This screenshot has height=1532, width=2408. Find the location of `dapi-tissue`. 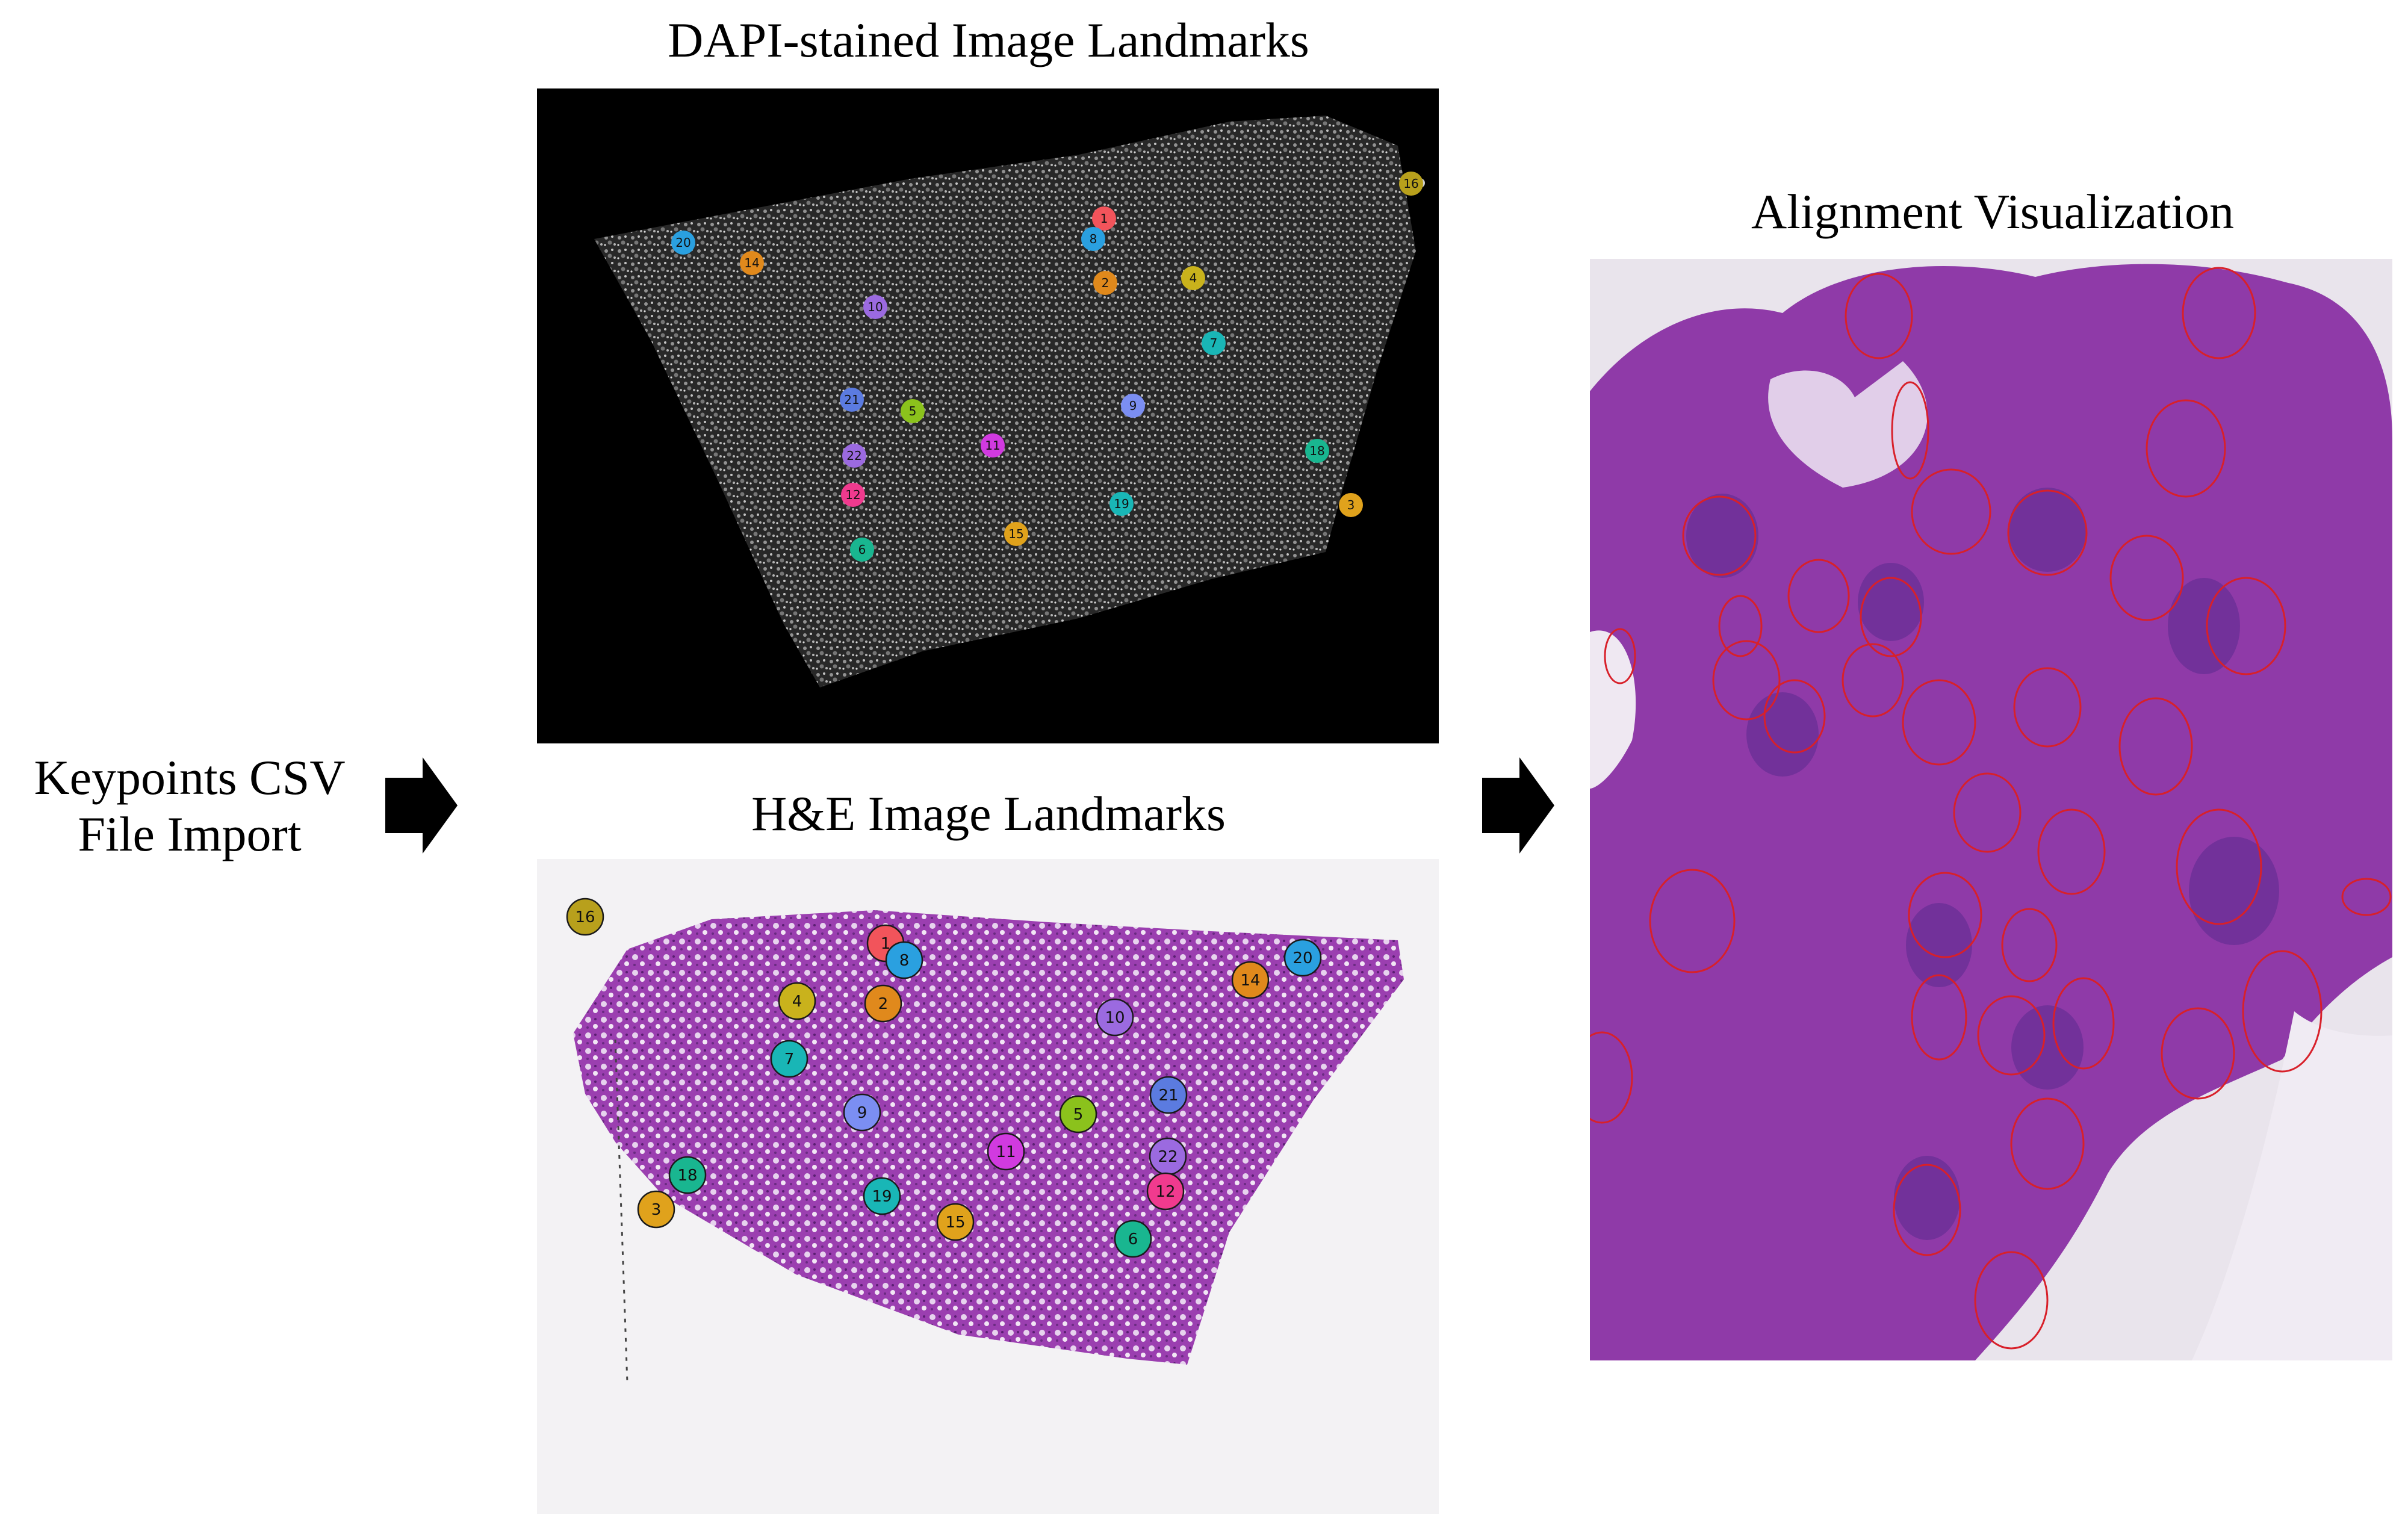

dapi-tissue is located at coordinates (1005, 401).